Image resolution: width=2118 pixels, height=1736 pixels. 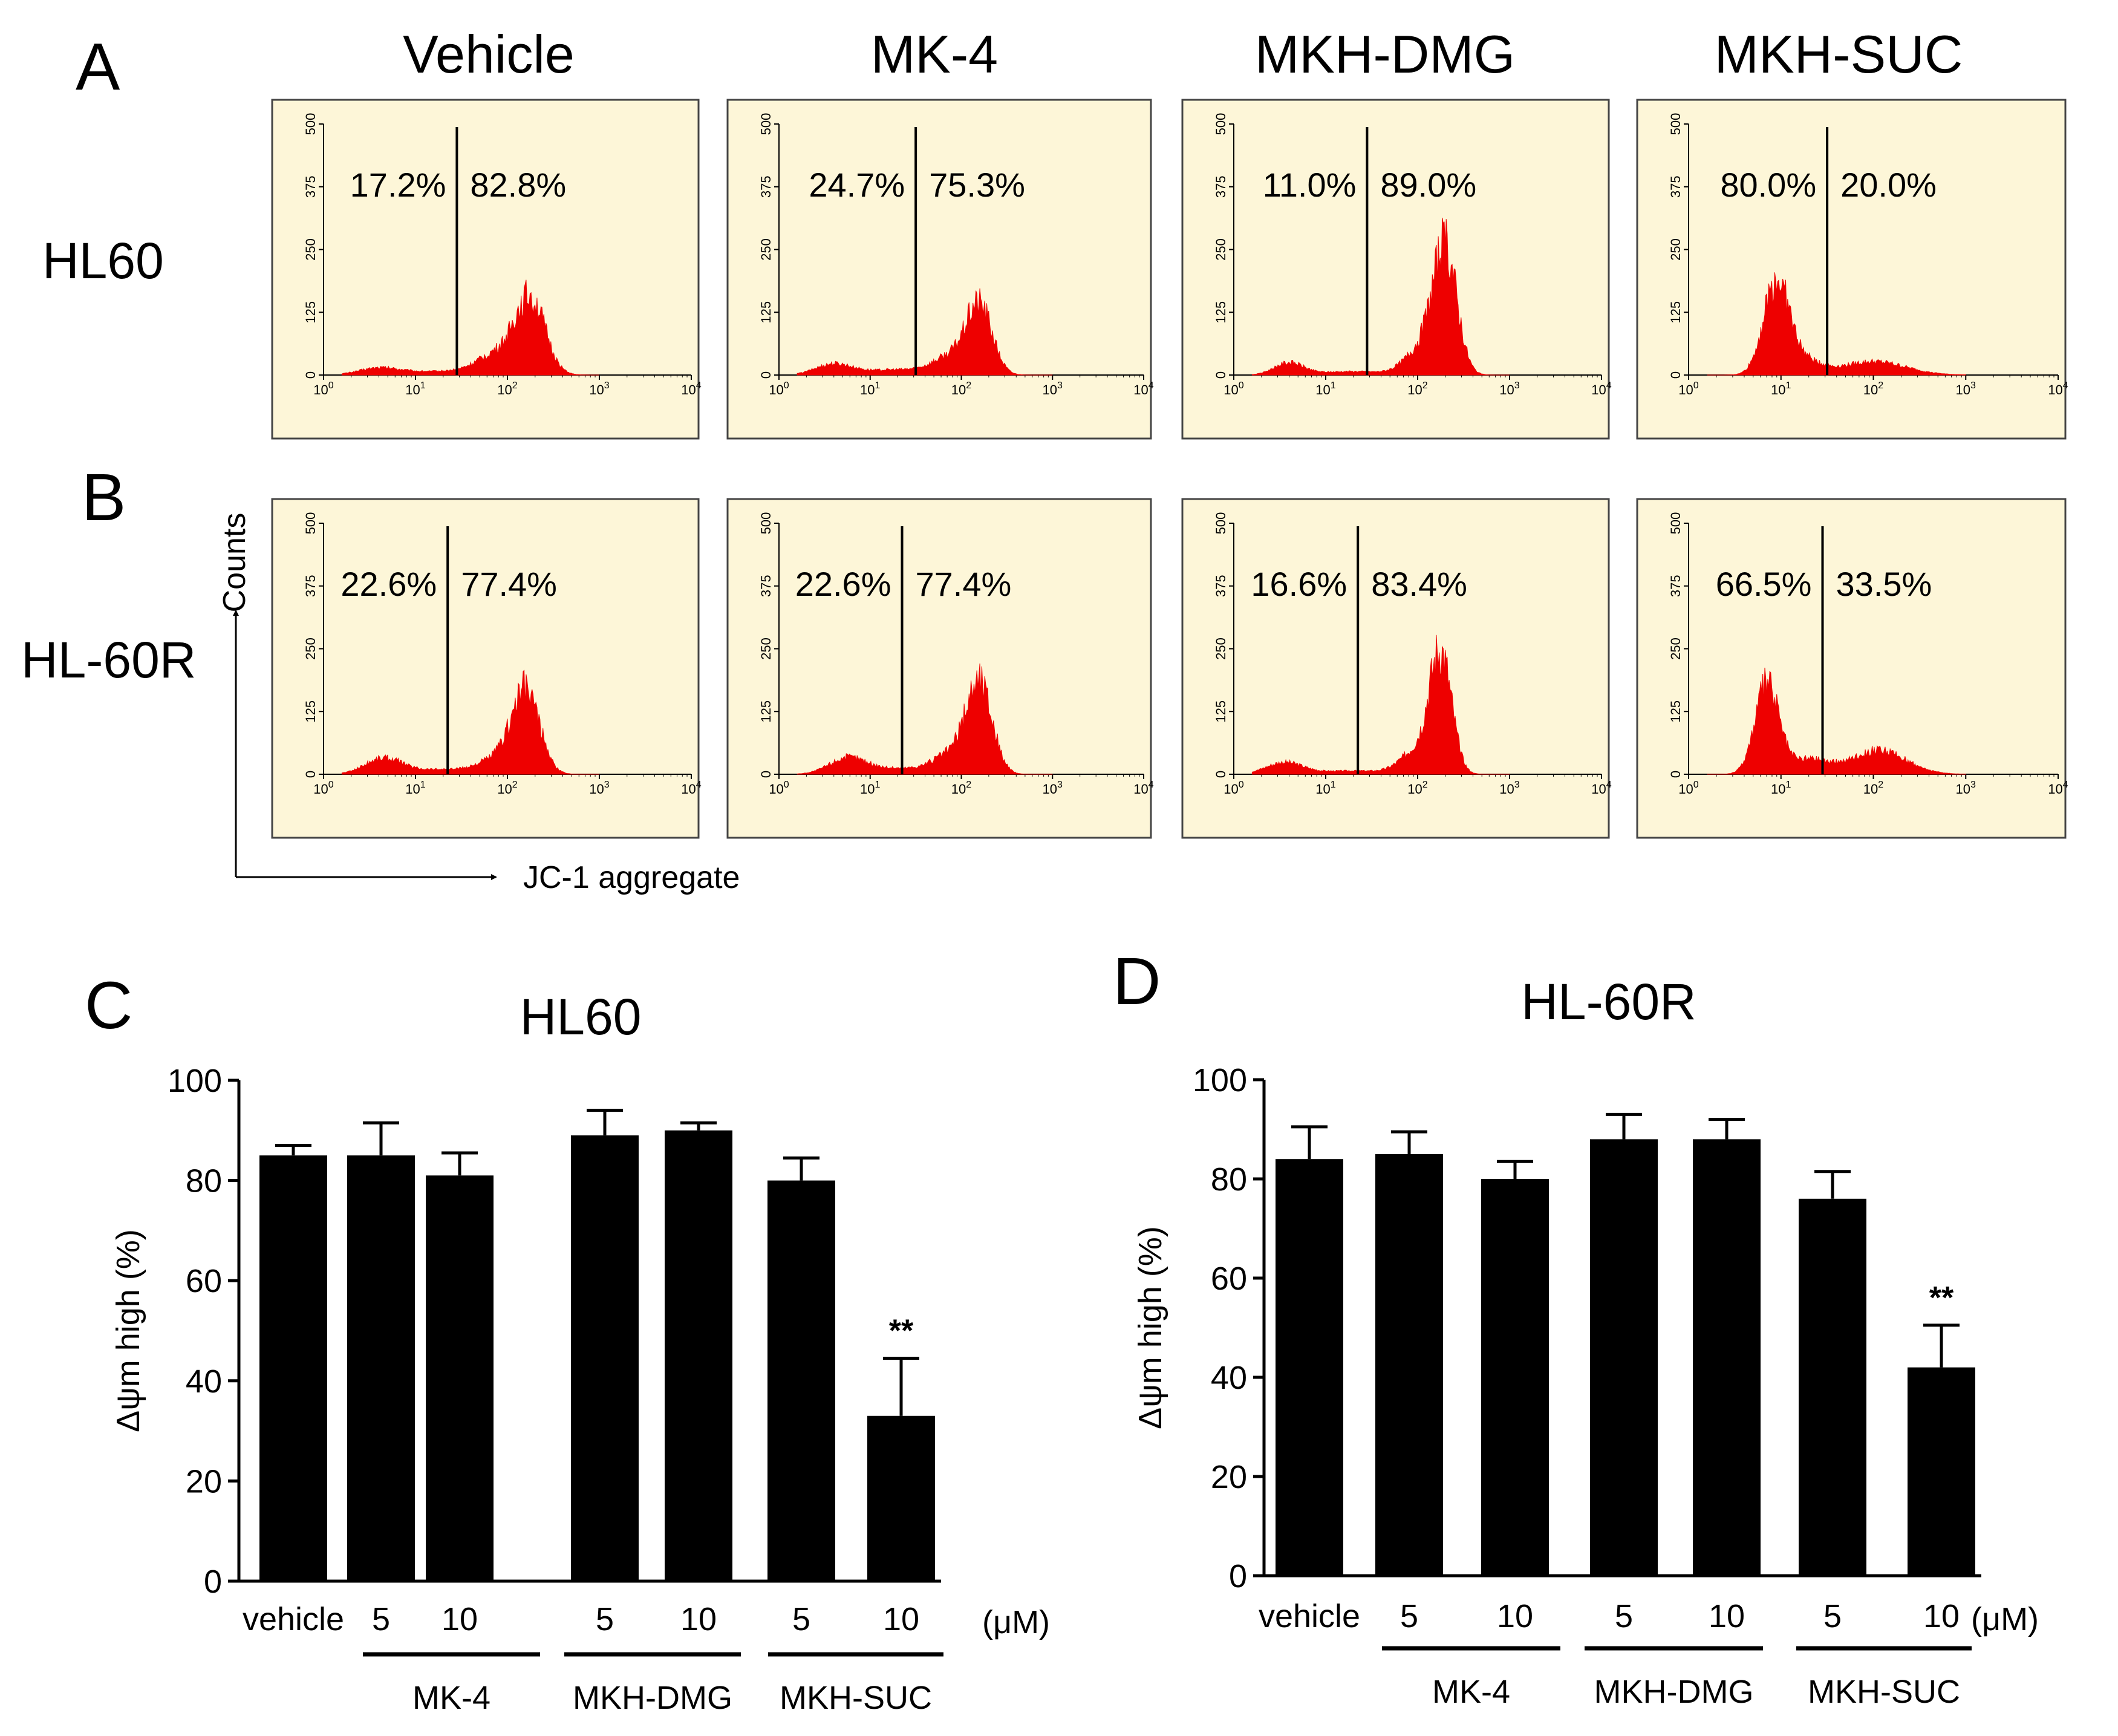 What do you see at coordinates (969, 385) in the screenshot?
I see `x-tick-exp: 2` at bounding box center [969, 385].